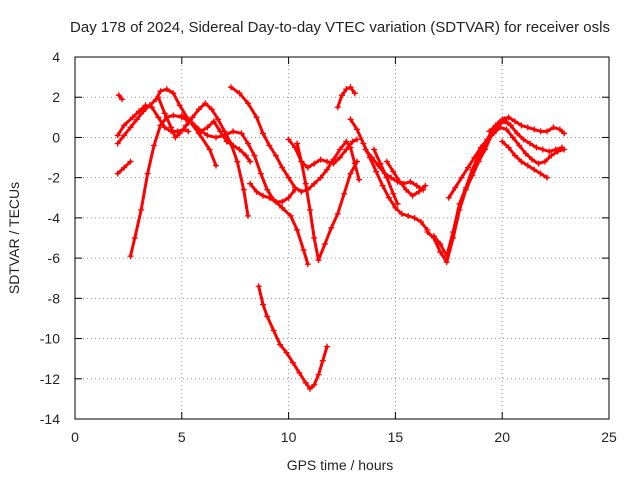 Image resolution: width=640 pixels, height=480 pixels. What do you see at coordinates (56, 137) in the screenshot?
I see `y-tick-label: 0` at bounding box center [56, 137].